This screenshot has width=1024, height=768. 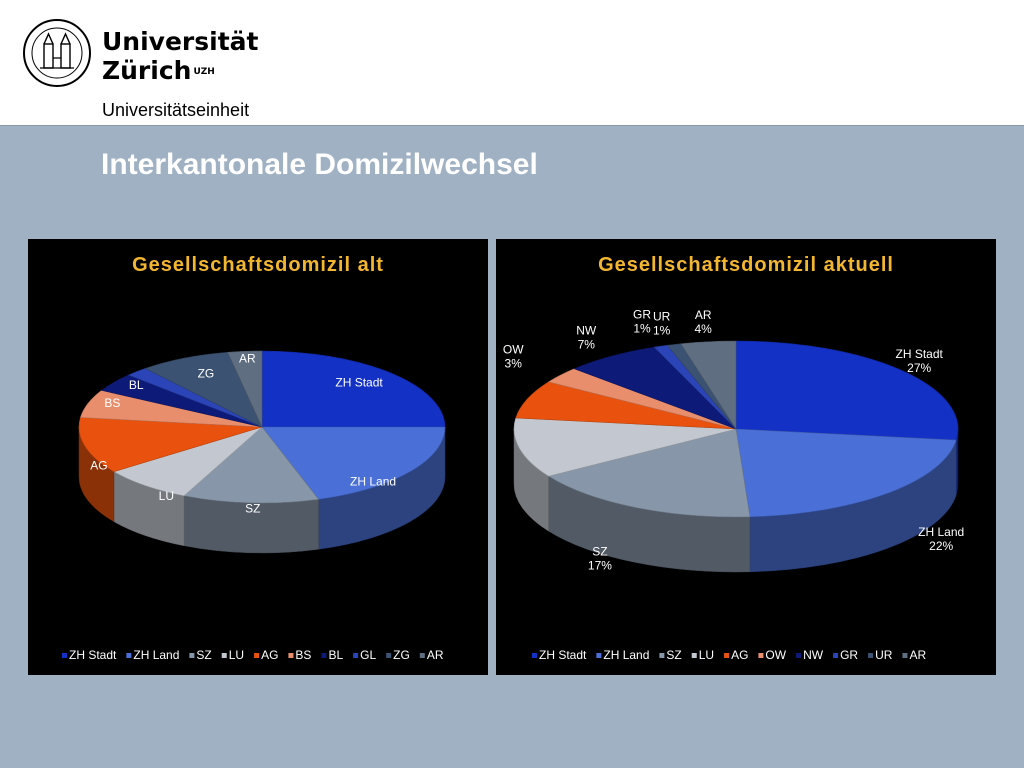 I want to click on pie-slice-zg, so click(x=203, y=390).